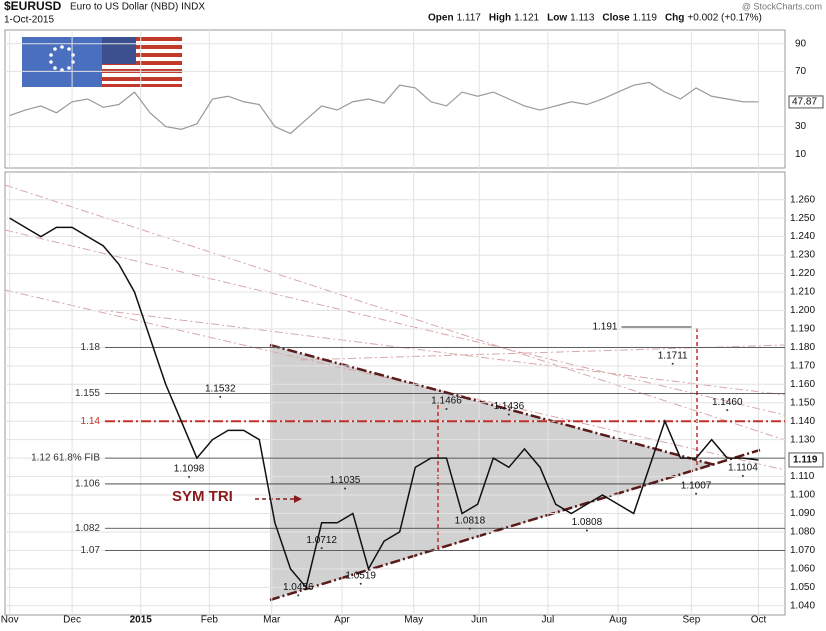  What do you see at coordinates (743, 467) in the screenshot?
I see `point-label: 1.1104` at bounding box center [743, 467].